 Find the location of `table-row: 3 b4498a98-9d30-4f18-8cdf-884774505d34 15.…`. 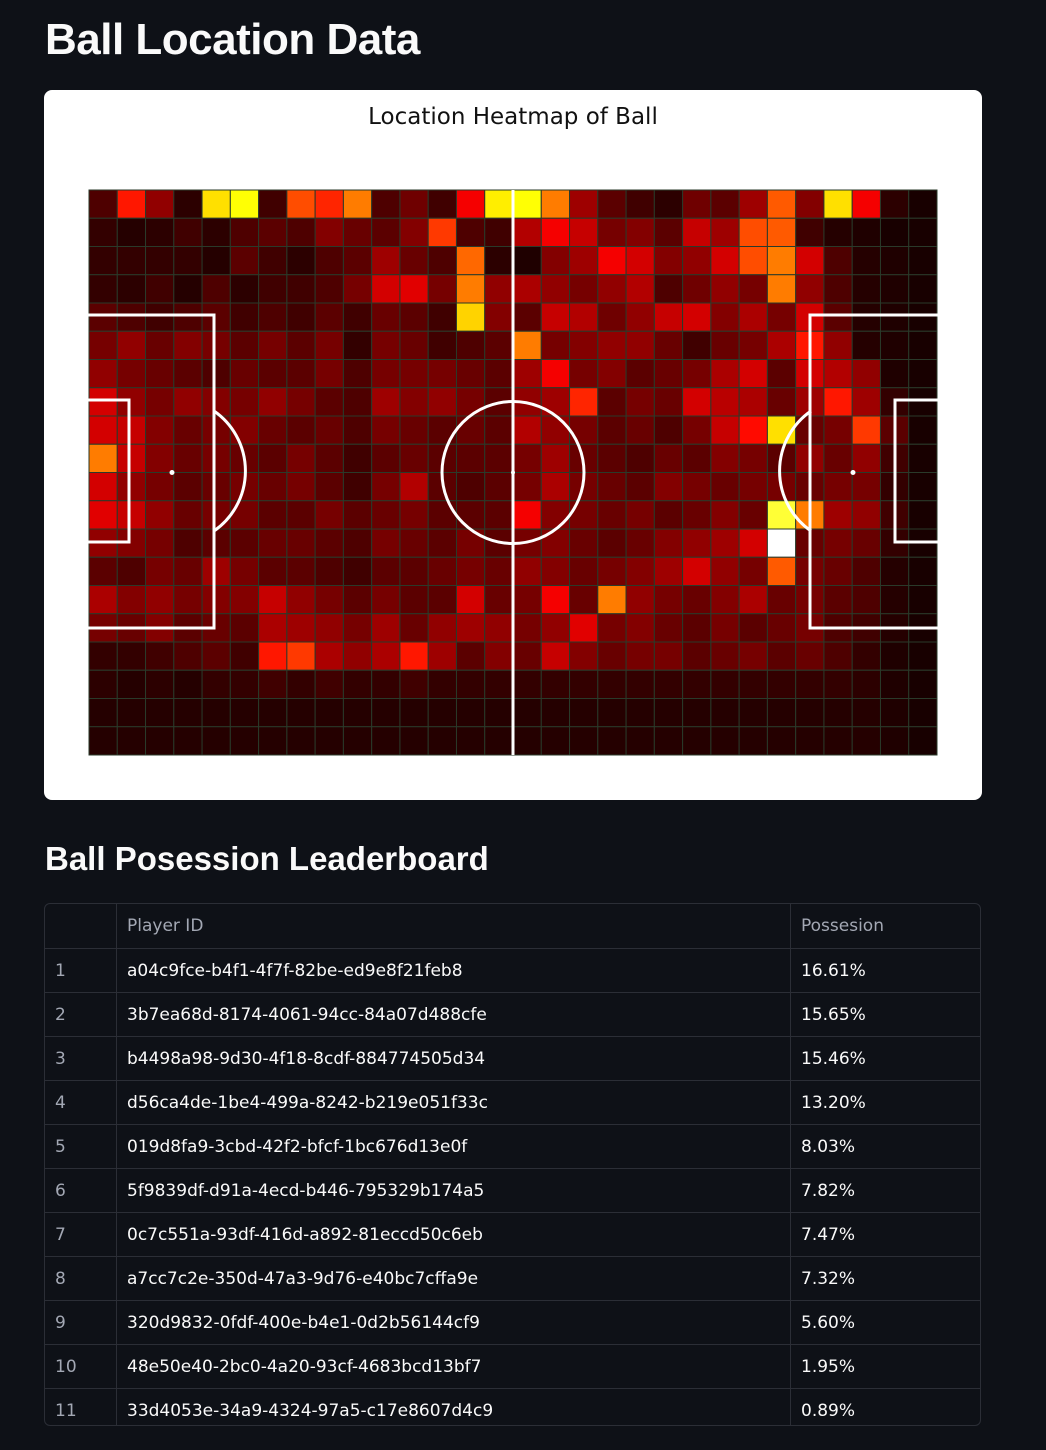

table-row: 3 b4498a98-9d30-4f18-8cdf-884774505d34 15.… is located at coordinates (512, 1058).